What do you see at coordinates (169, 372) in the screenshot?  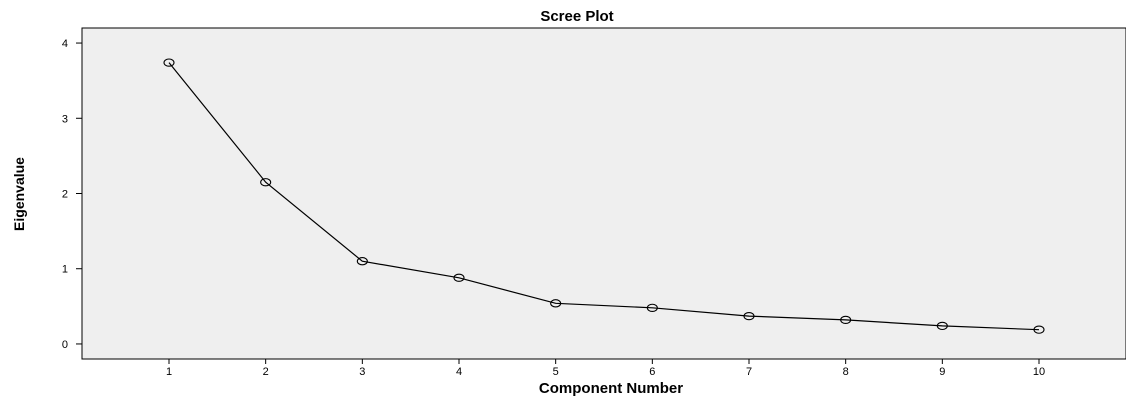 I see `x-tick-label: 1` at bounding box center [169, 372].